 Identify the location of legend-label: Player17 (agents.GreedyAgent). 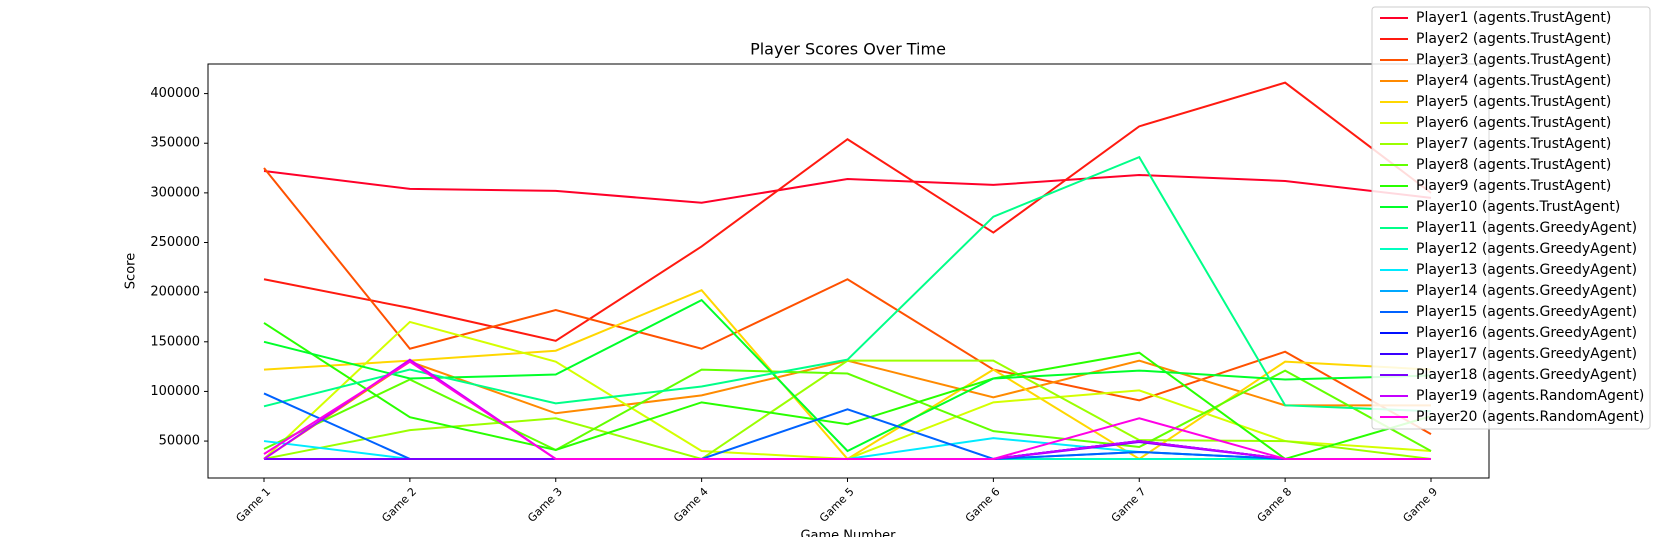
(1526, 354).